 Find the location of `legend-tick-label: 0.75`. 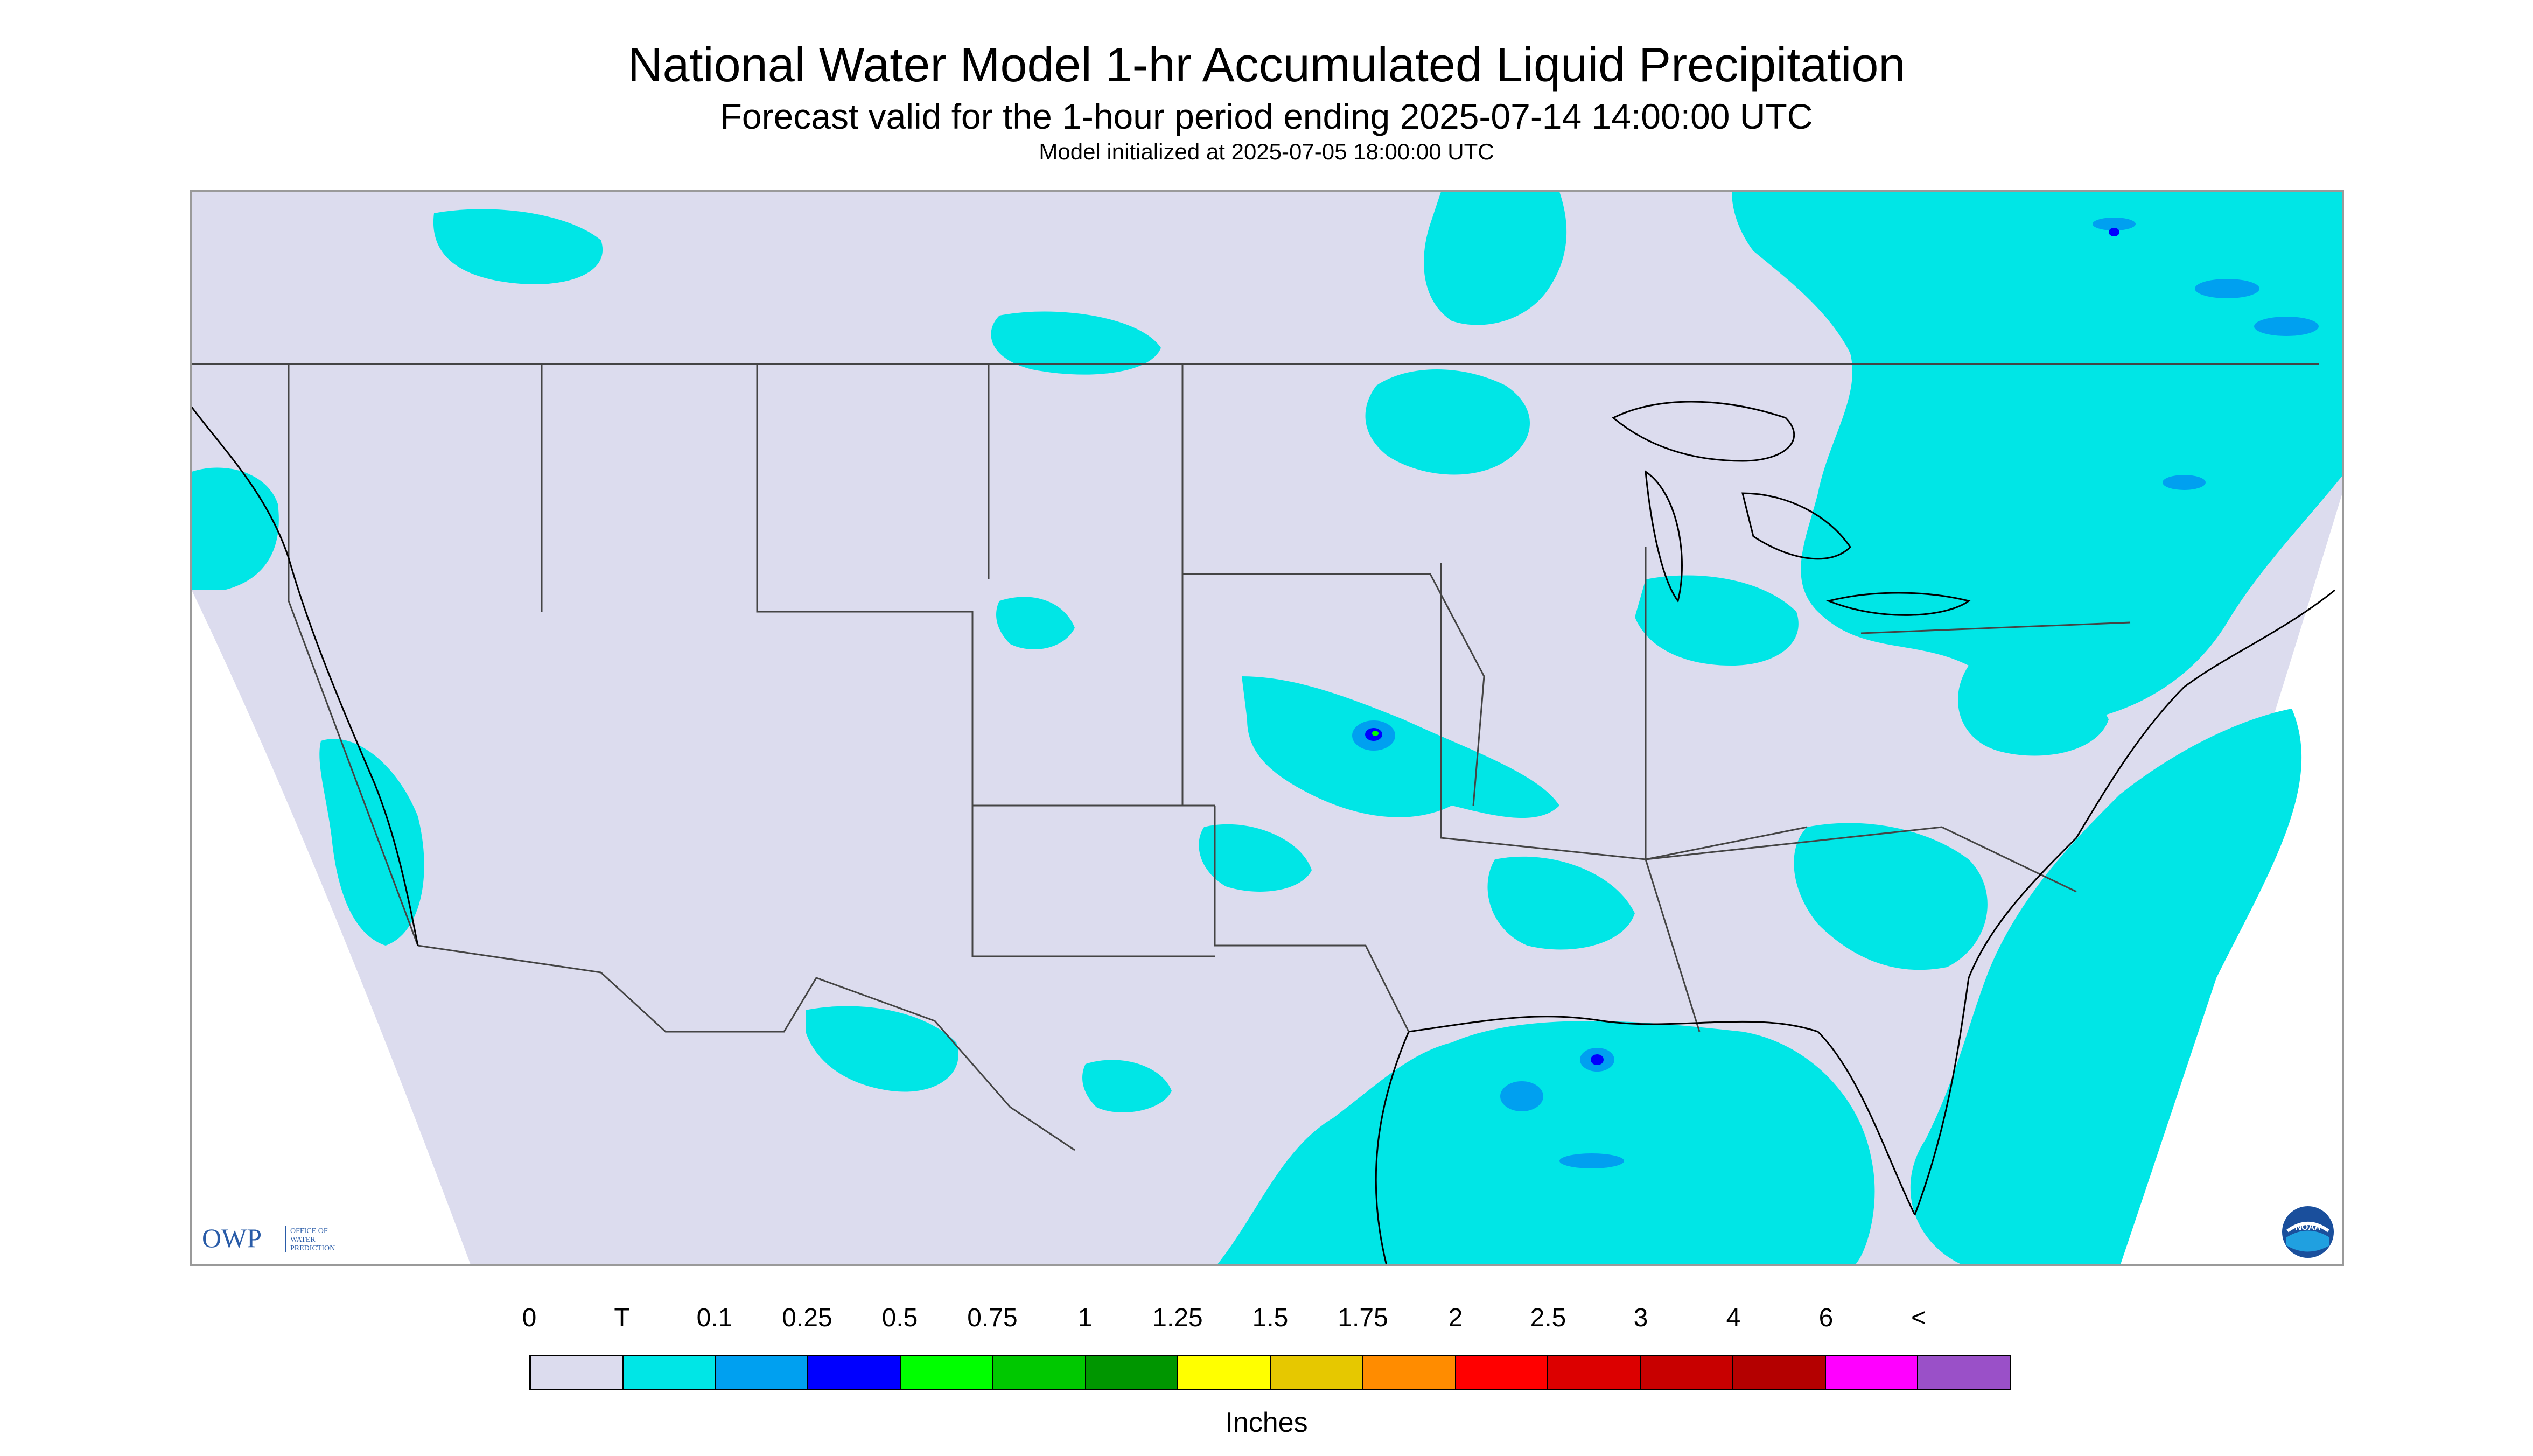

legend-tick-label: 0.75 is located at coordinates (993, 1318).